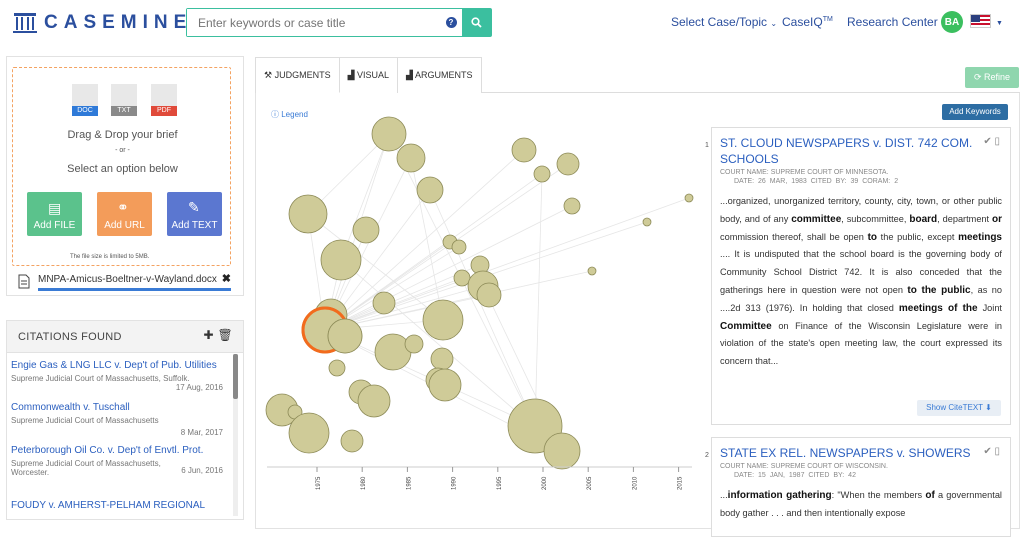 This screenshot has width=1024, height=537. I want to click on search-icon, so click(476, 22).